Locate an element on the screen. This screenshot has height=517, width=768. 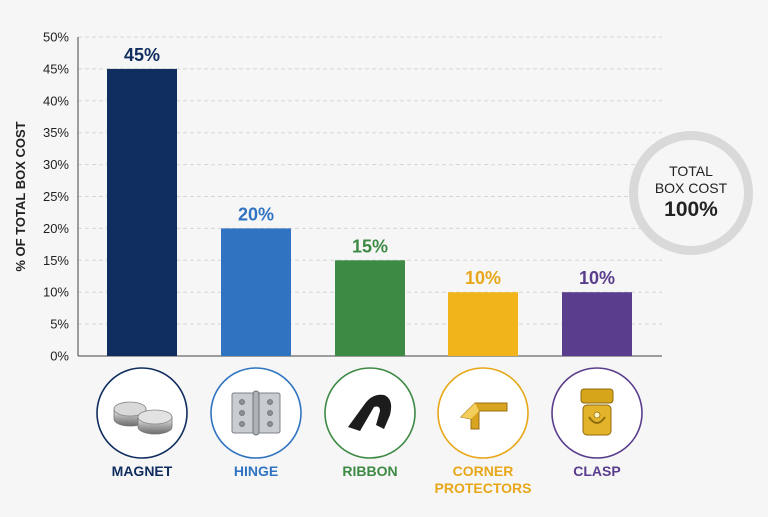
y-tick-label: 20% is located at coordinates (56, 228).